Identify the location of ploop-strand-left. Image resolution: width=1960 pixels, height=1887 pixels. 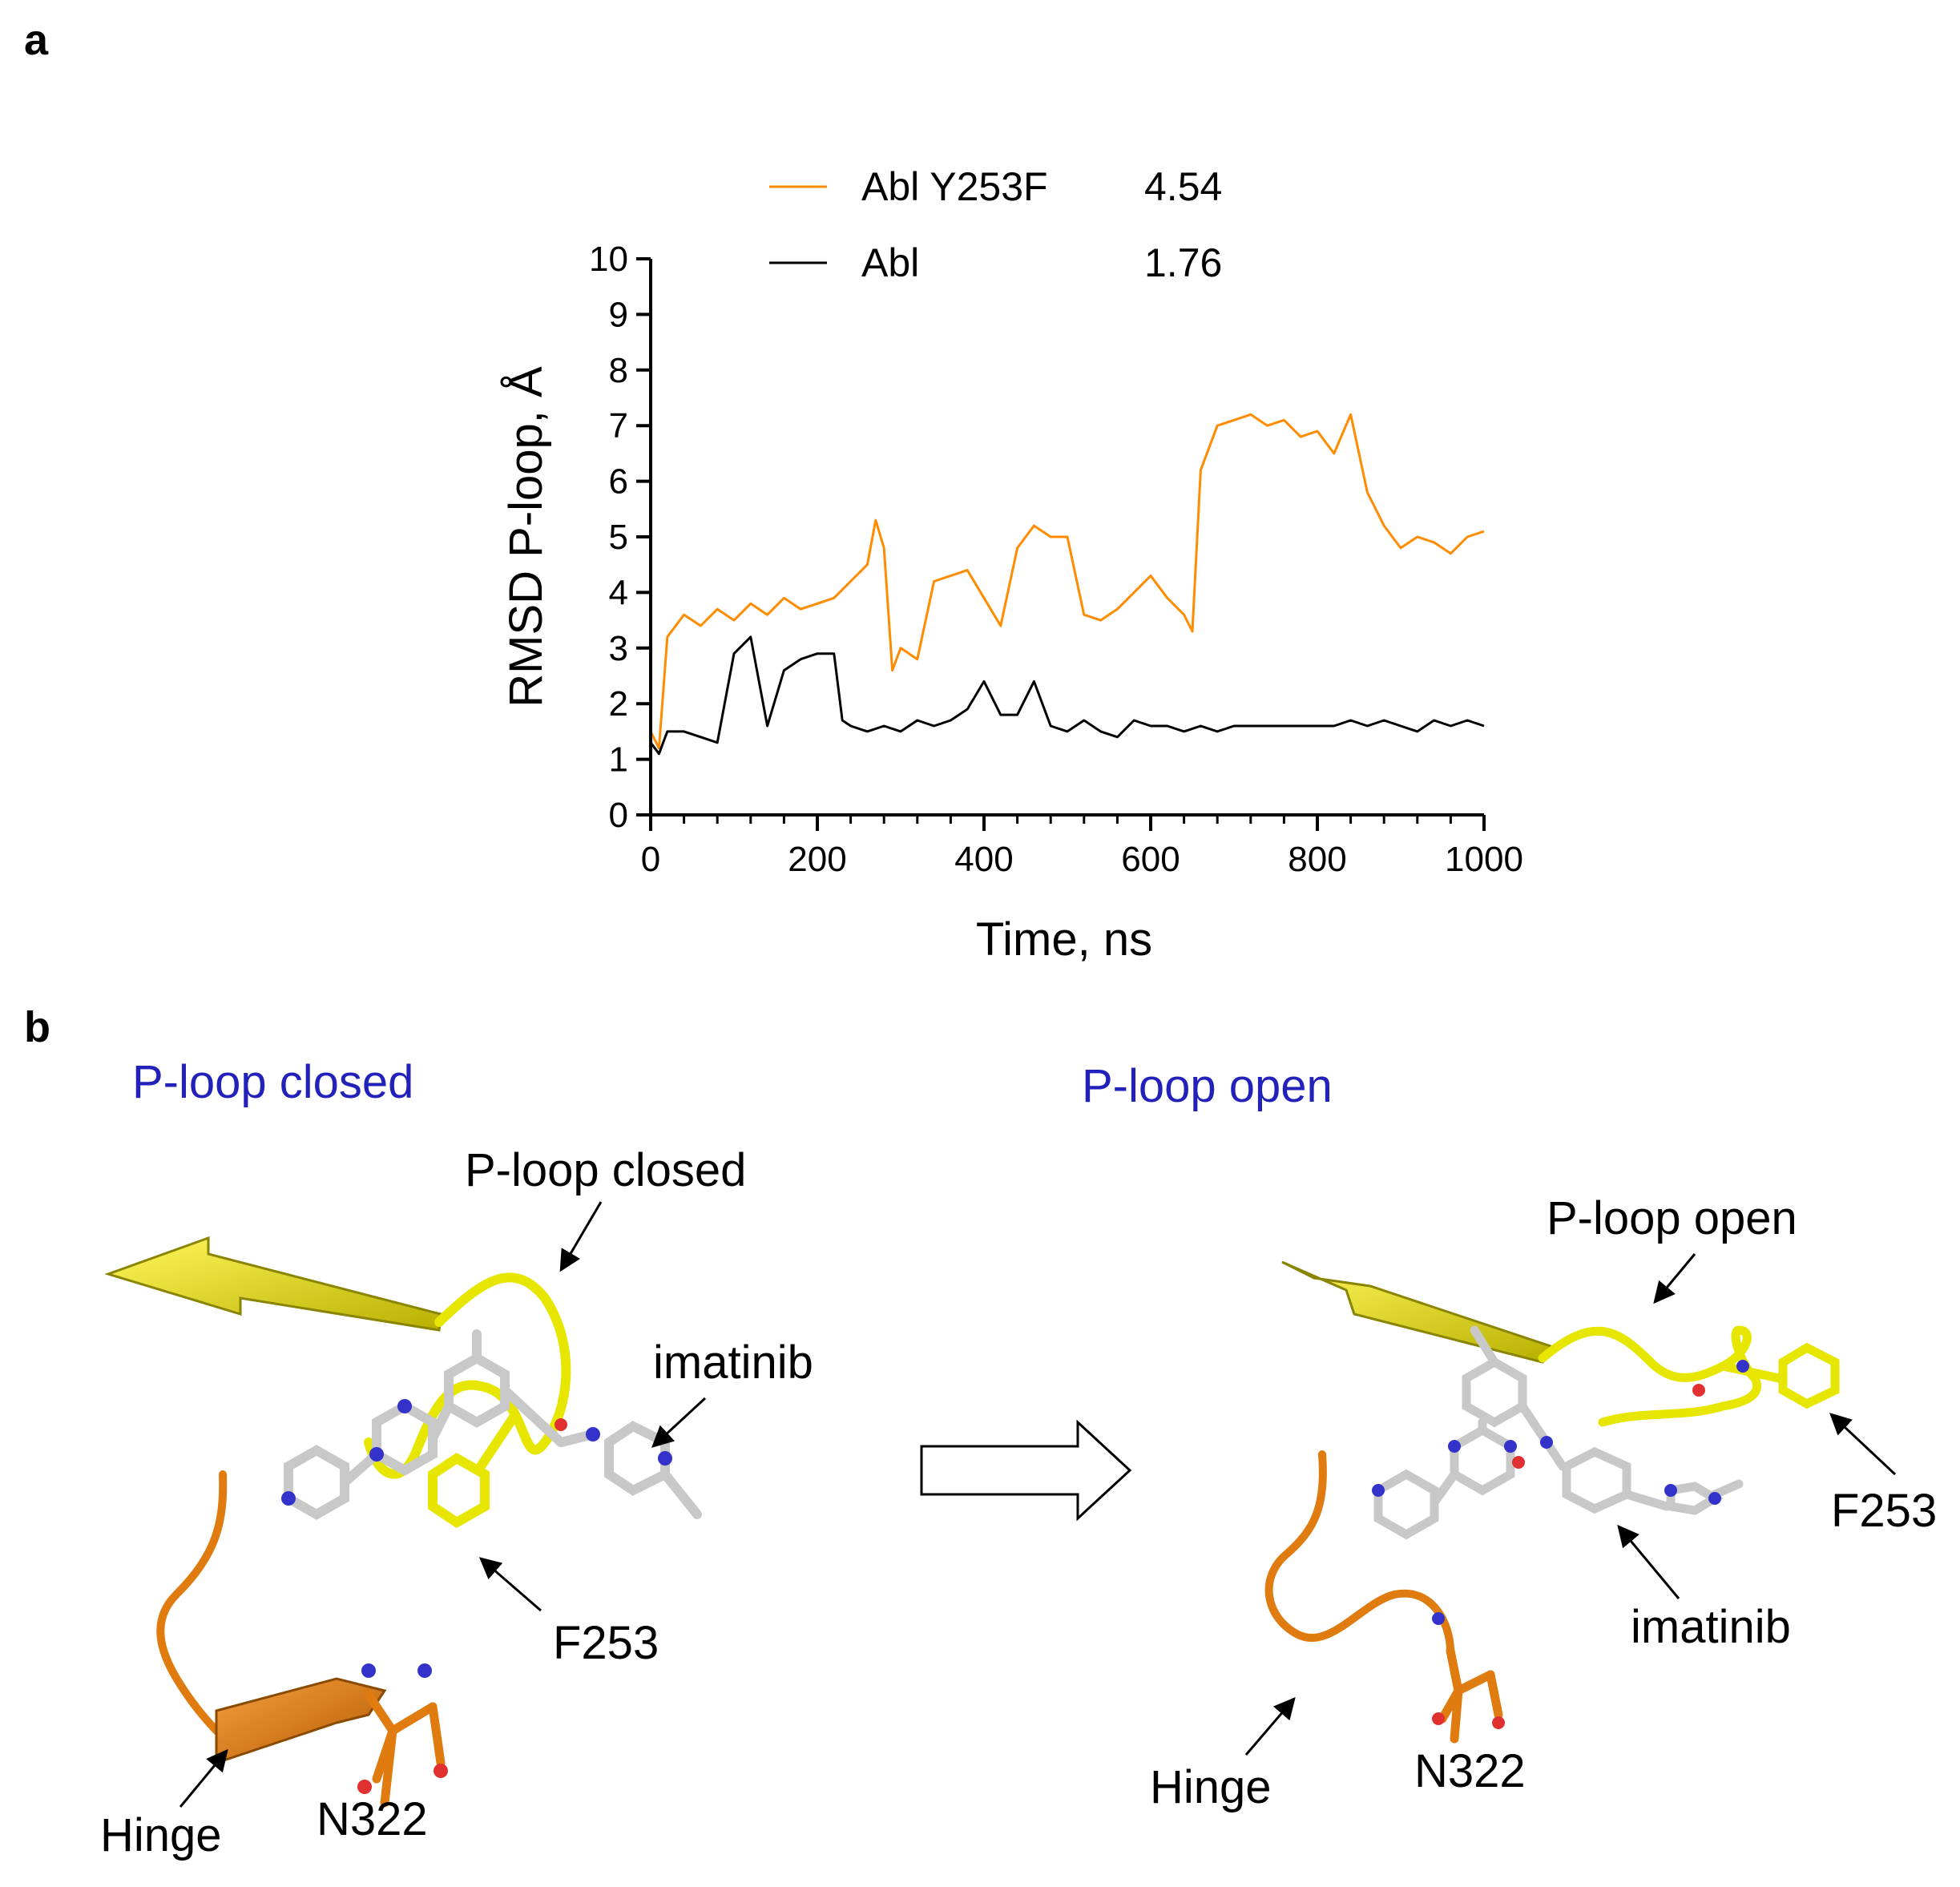
(273, 1284).